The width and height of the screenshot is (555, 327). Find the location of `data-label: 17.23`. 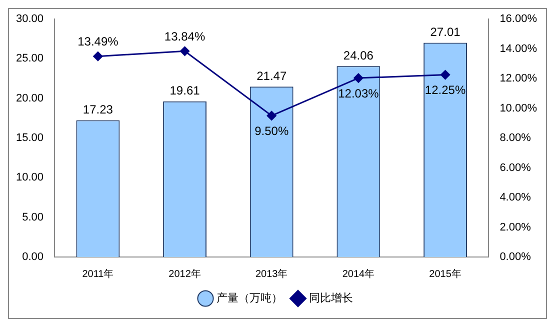

data-label: 17.23 is located at coordinates (98, 109).